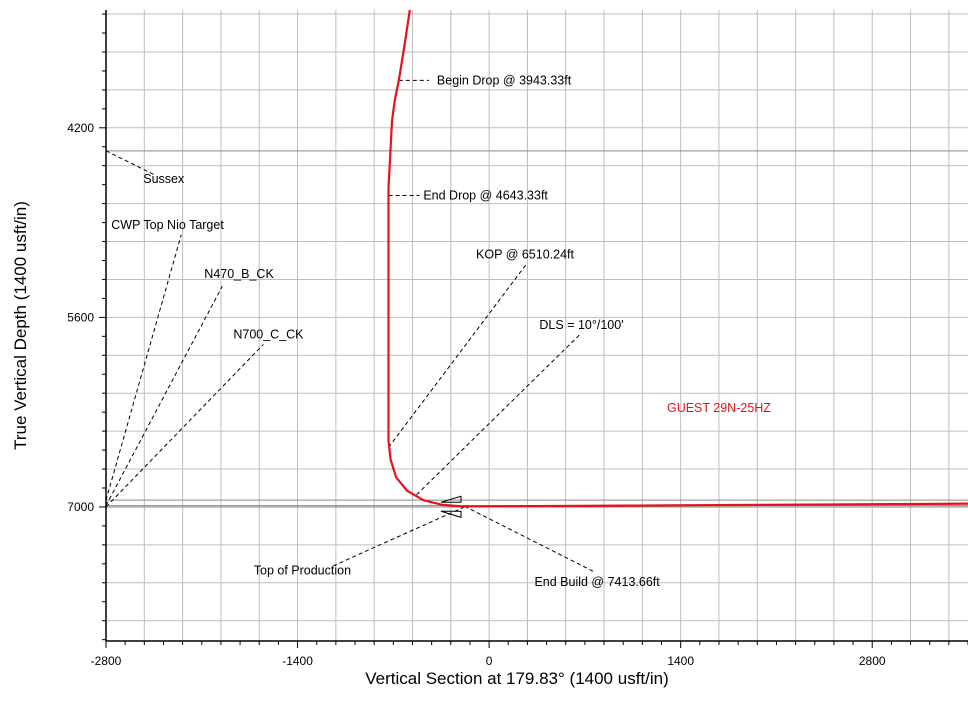 This screenshot has width=968, height=714. Describe the element at coordinates (525, 255) in the screenshot. I see `annotation-label: KOP @ 6510.24ft` at that location.